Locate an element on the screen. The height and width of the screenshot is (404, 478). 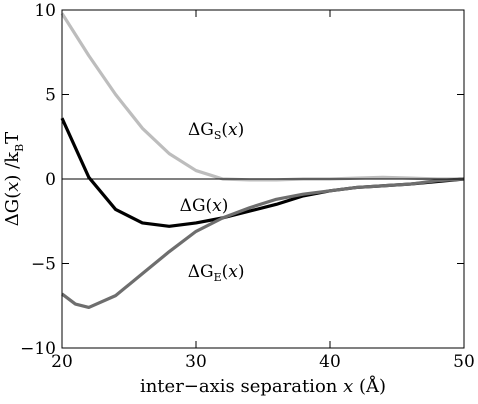
y-tick-label: −10 is located at coordinates (38, 349).